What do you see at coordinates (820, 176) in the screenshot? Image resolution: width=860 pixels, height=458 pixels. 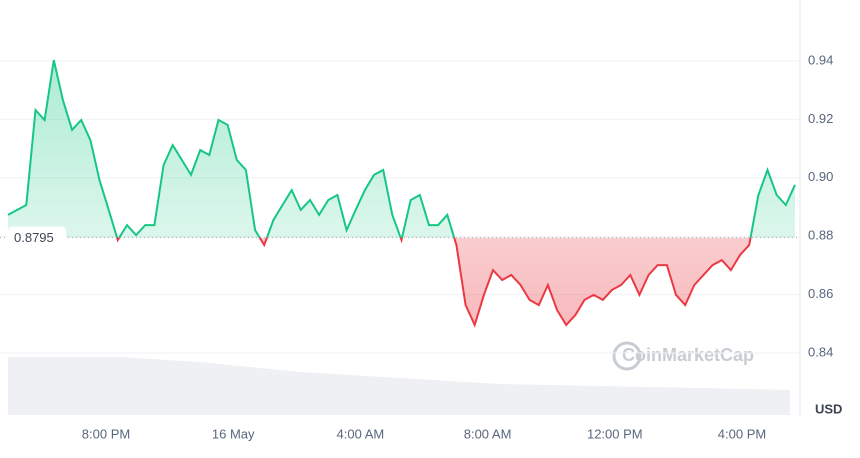 I see `y-tick-label: 0.90` at bounding box center [820, 176].